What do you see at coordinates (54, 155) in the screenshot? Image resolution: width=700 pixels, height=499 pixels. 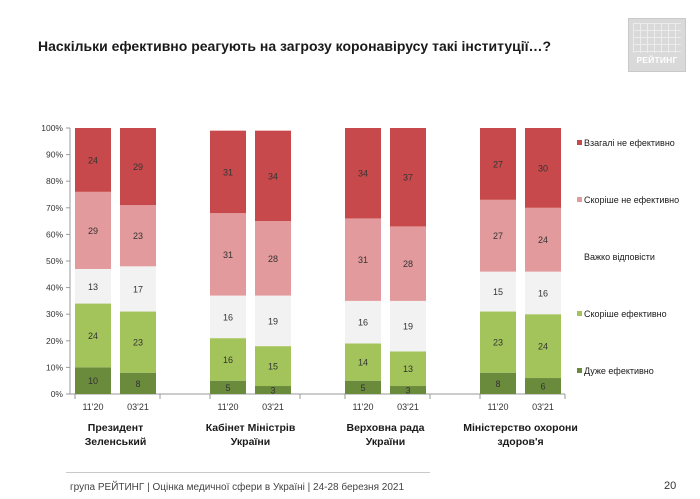 I see `y-tick-label: 90%` at bounding box center [54, 155].